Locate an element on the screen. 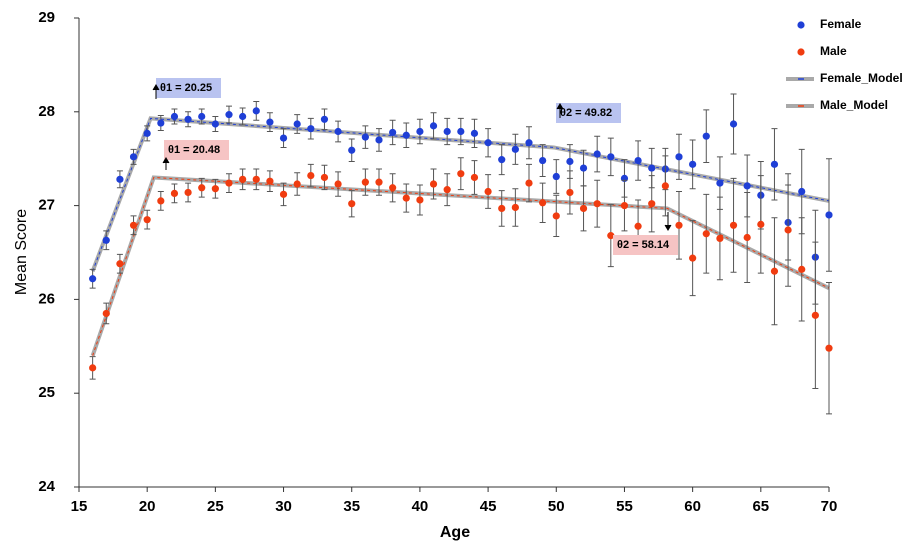 This screenshot has width=915, height=544. legend-label: Female_Model is located at coordinates (861, 78).